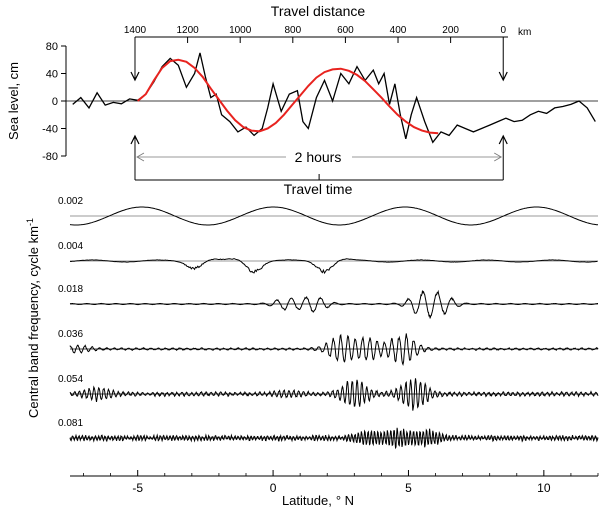  What do you see at coordinates (70, 379) in the screenshot?
I see `band-label: 0.054` at bounding box center [70, 379].